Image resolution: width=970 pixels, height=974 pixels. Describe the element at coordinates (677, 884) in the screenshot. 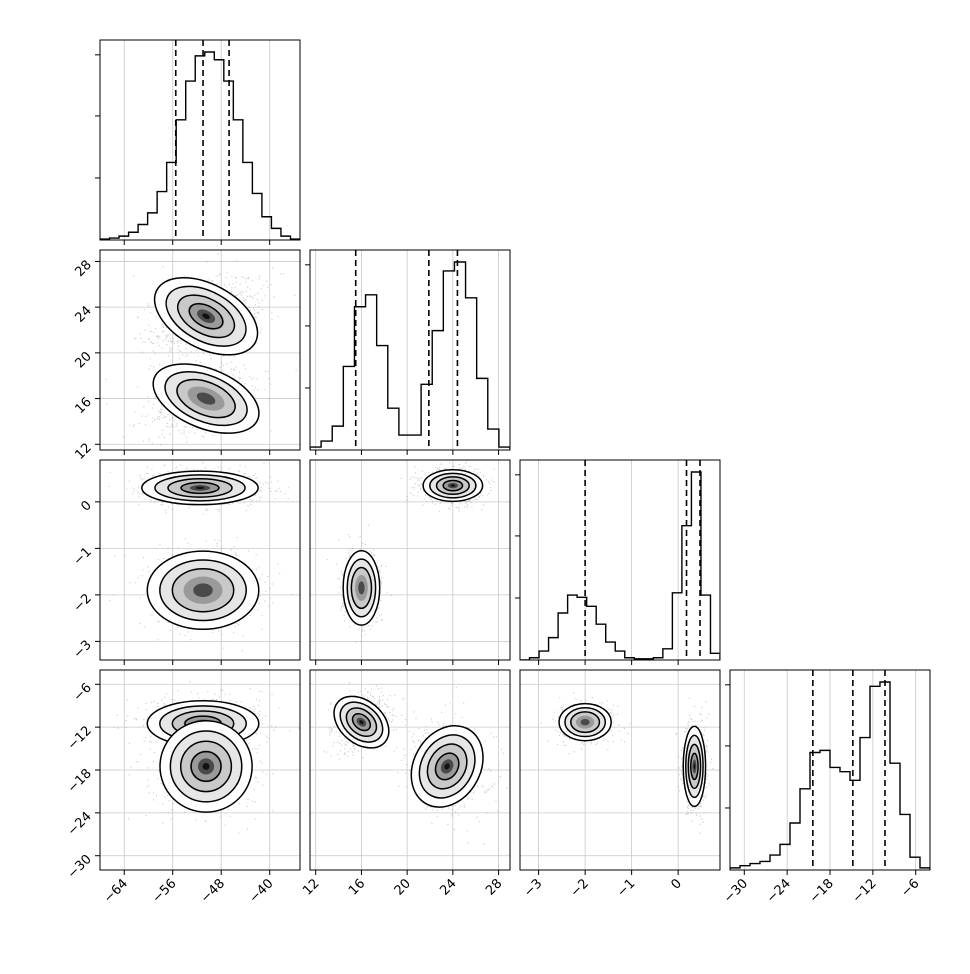

I see `x-tick-label: 0` at that location.